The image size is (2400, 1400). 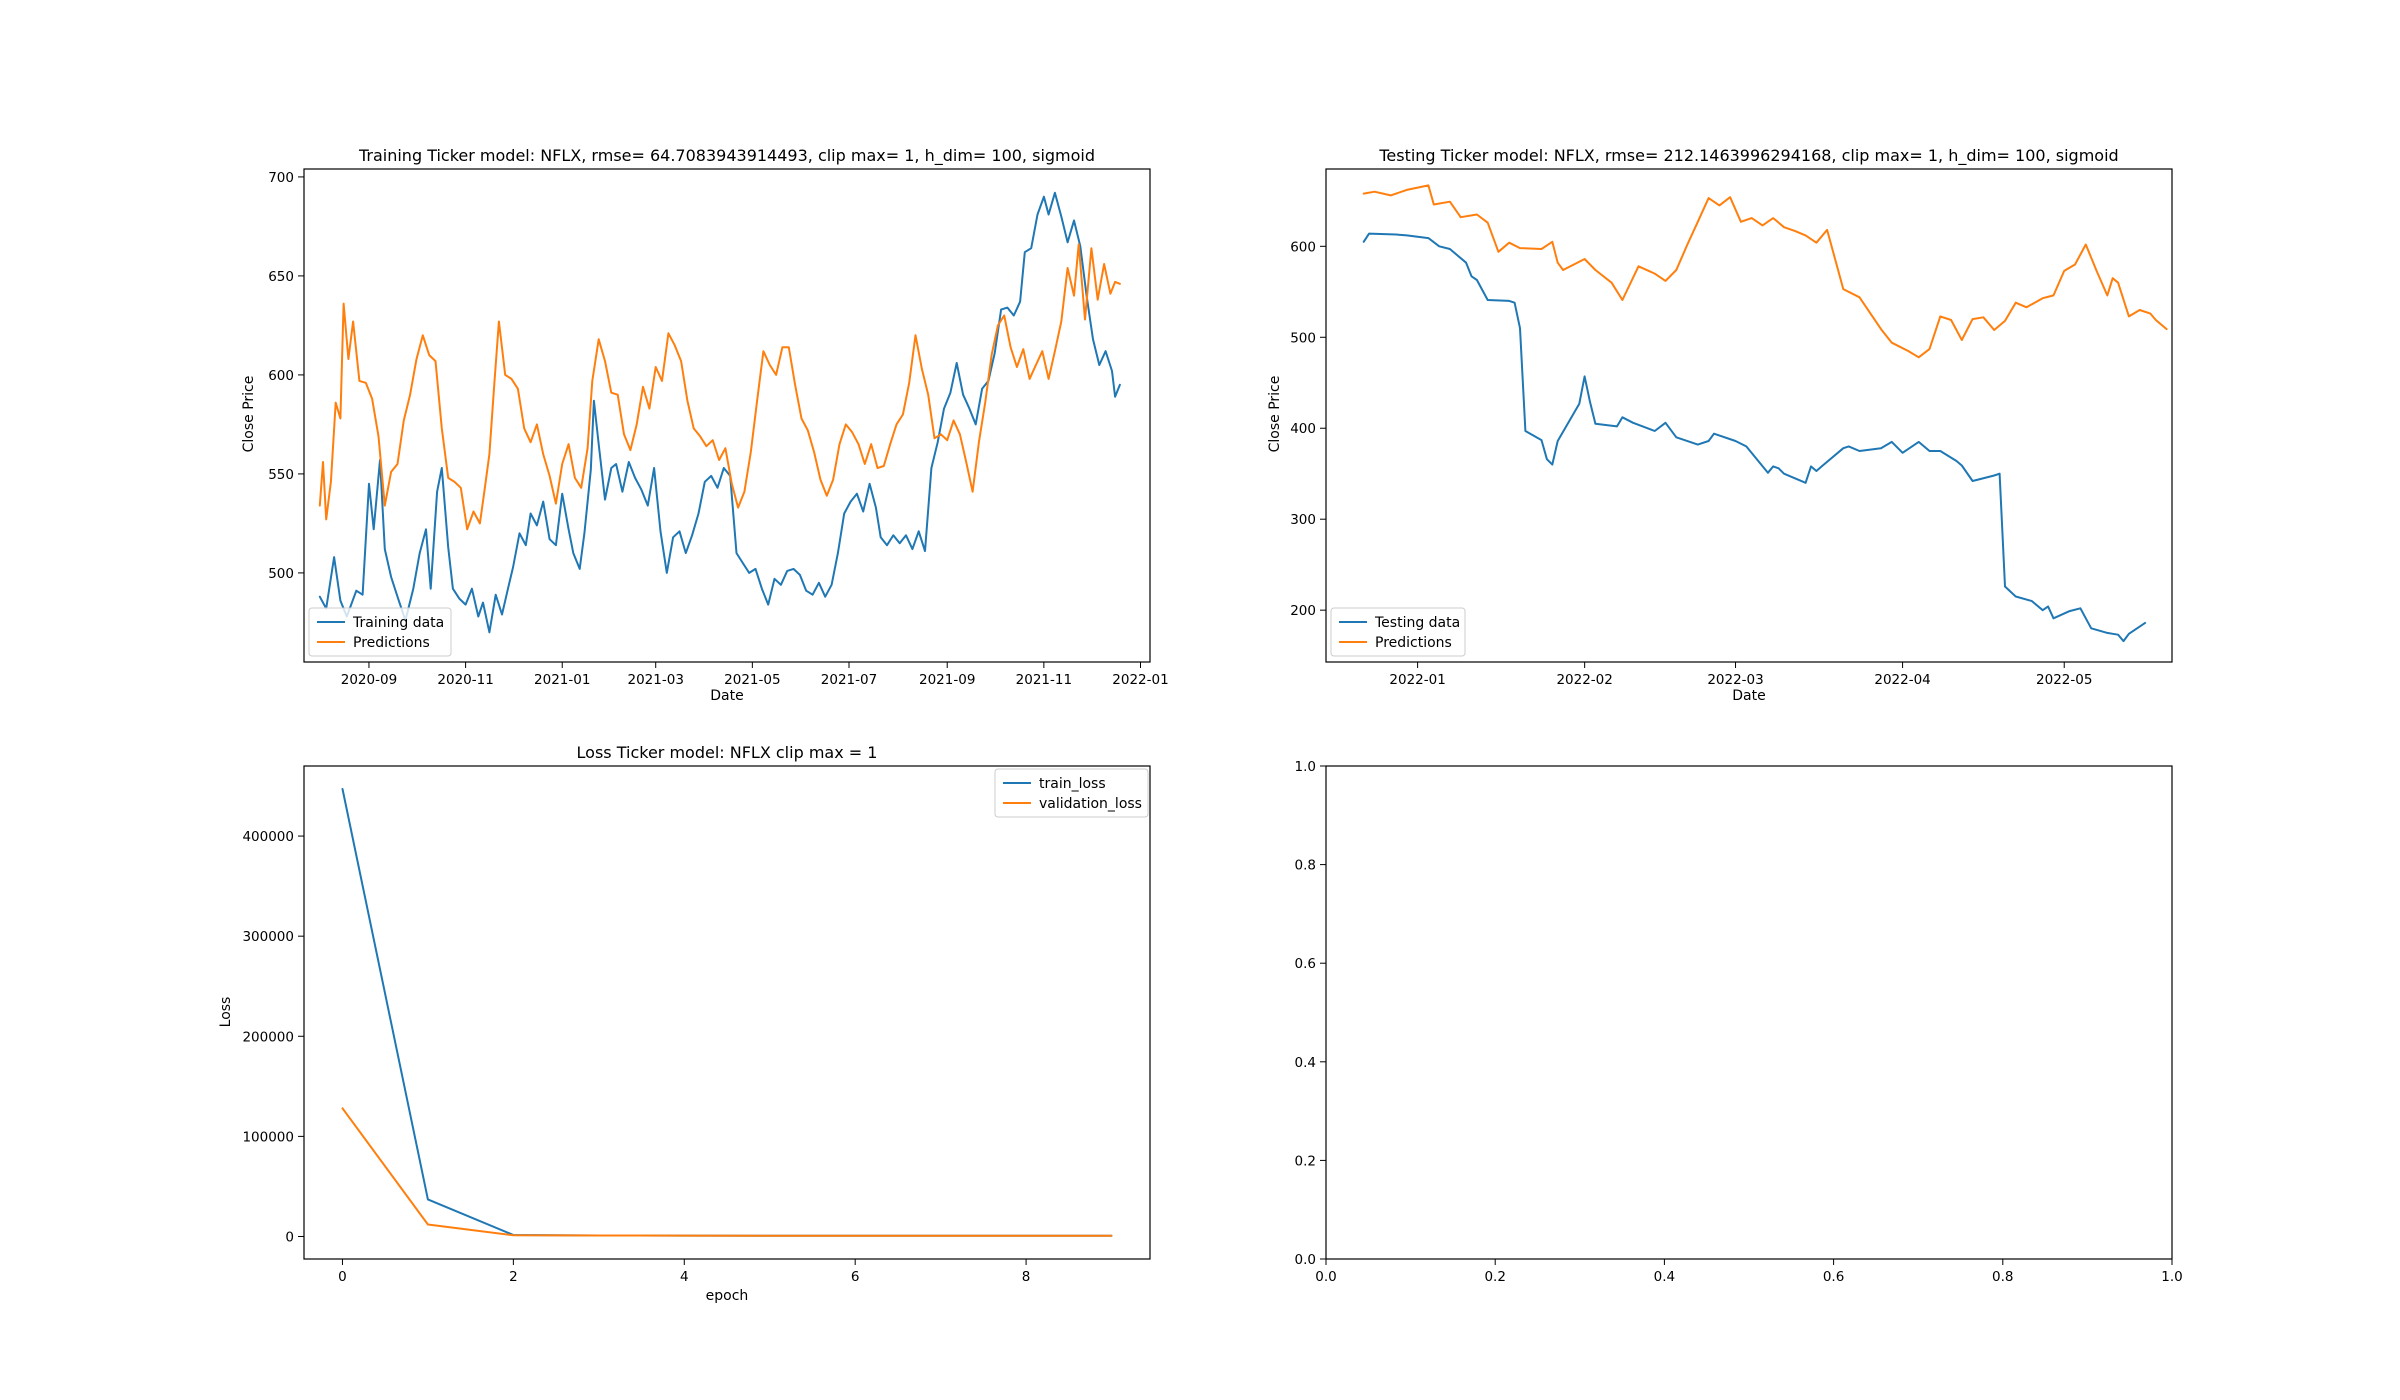 What do you see at coordinates (2002, 1277) in the screenshot?
I see `x-tick-label: 0.8` at bounding box center [2002, 1277].